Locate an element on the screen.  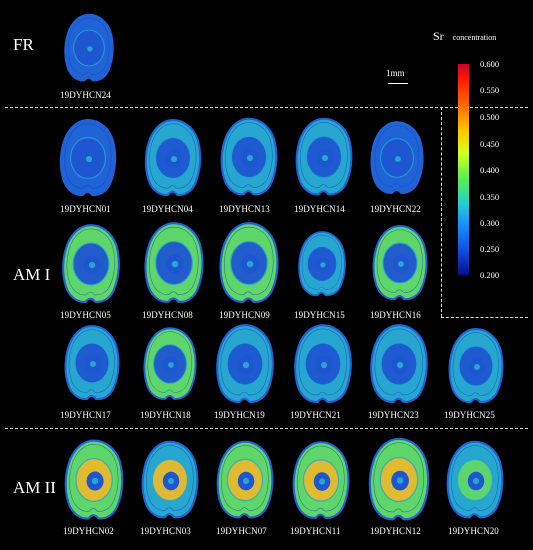
colorbar-tick: 0.350 is located at coordinates (490, 197).